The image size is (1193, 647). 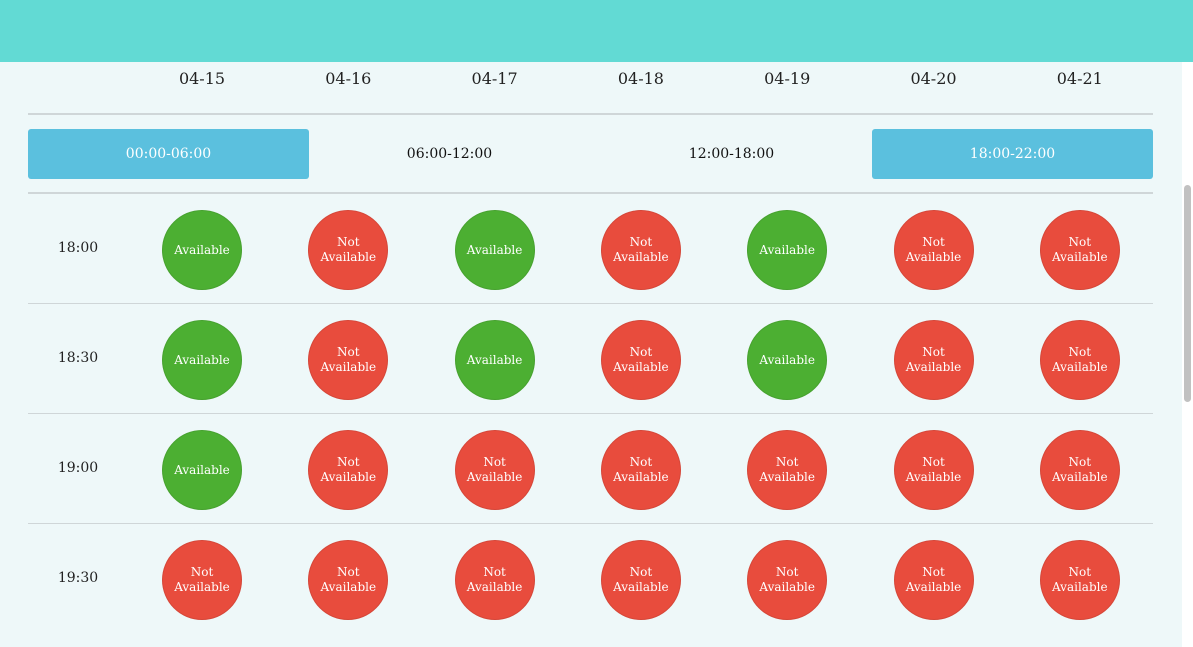 I want to click on date-column-header: 04-21, so click(x=1079, y=78).